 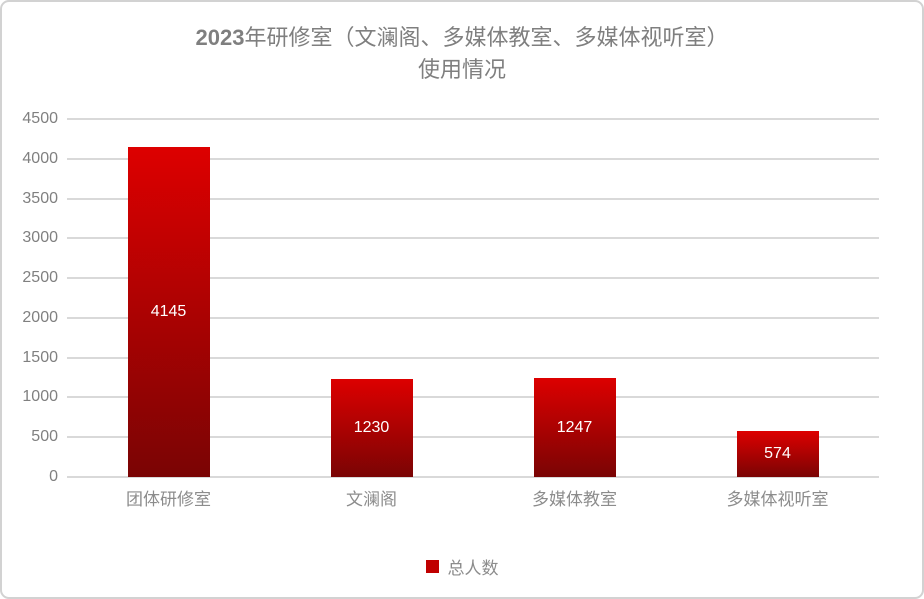 What do you see at coordinates (473, 497) in the screenshot?
I see `x-axis: 团体研修室 文澜阁 多媒体教室 多媒体视听室` at bounding box center [473, 497].